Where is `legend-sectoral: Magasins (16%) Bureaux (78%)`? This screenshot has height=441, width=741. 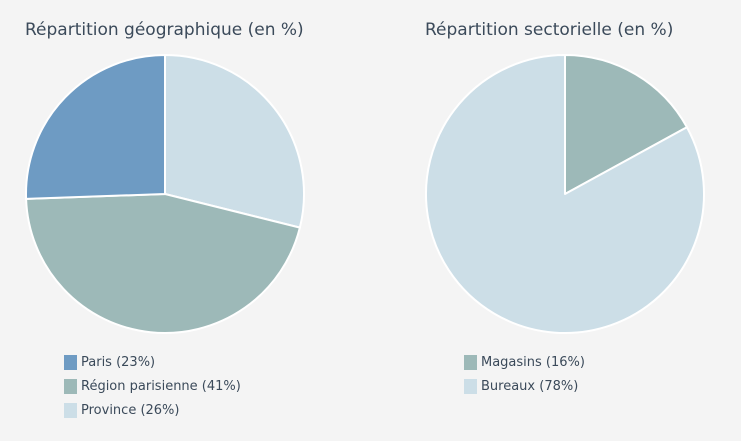
legend-sectoral: Magasins (16%) Bureaux (78%) is located at coordinates (524, 374).